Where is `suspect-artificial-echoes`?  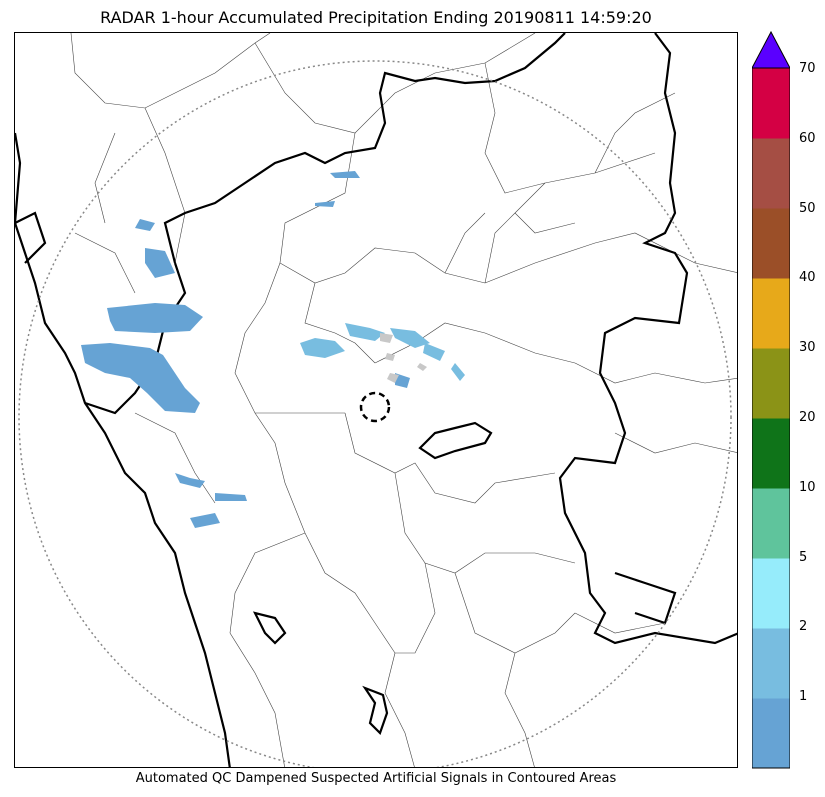
suspect-artificial-echoes is located at coordinates (403, 358).